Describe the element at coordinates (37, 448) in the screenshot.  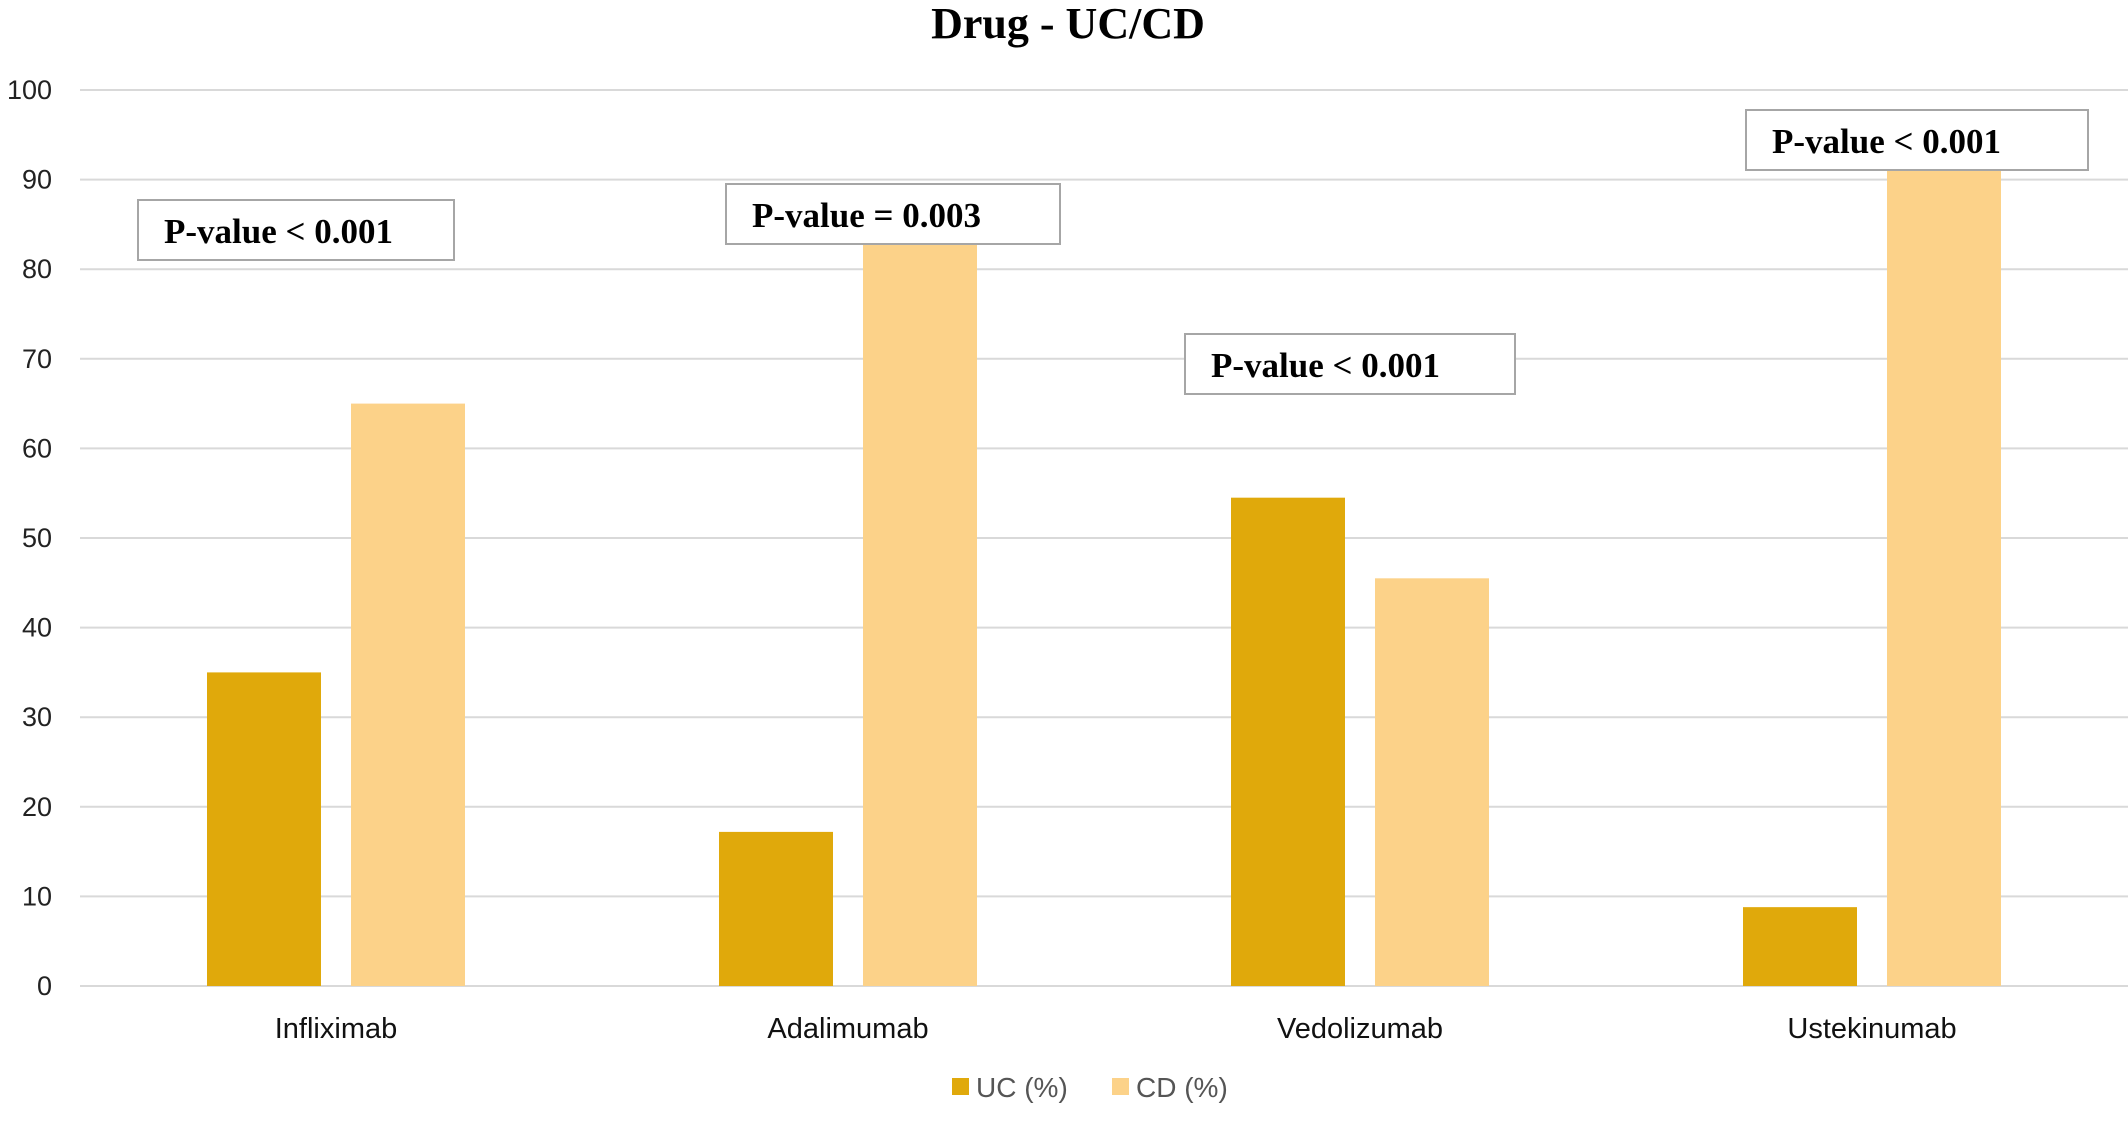
I see `y-tick-label-60: 60` at that location.